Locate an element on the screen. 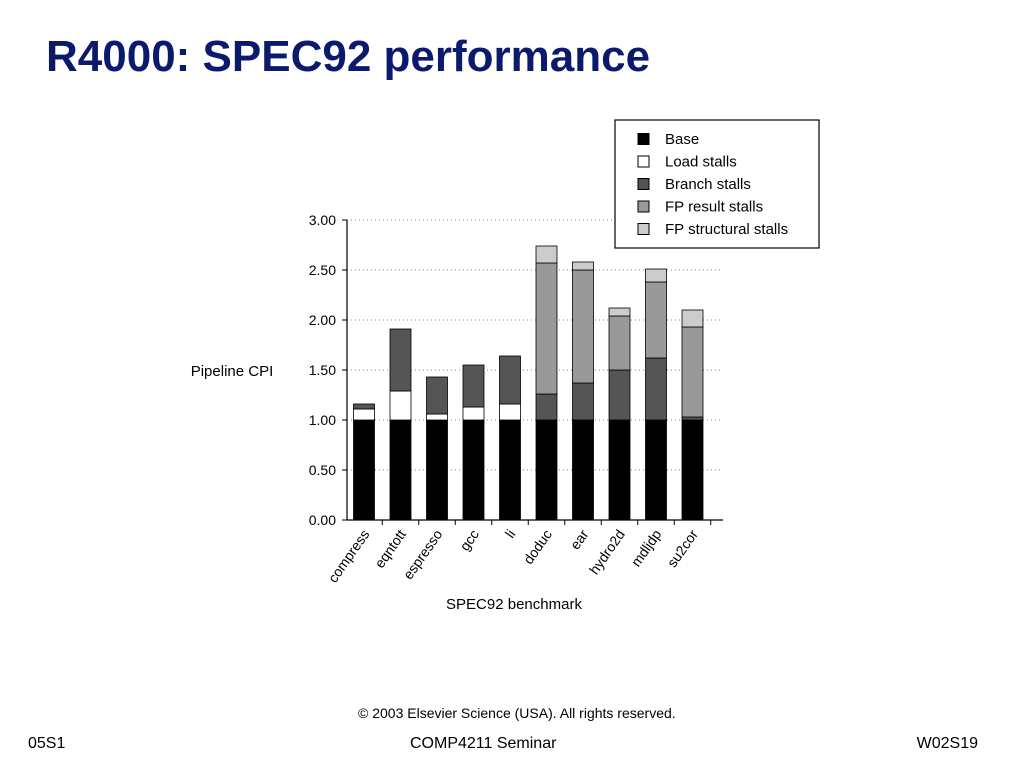 Image resolution: width=1024 pixels, height=768 pixels. slide-title: R4000: SPEC92 performance is located at coordinates (348, 56).